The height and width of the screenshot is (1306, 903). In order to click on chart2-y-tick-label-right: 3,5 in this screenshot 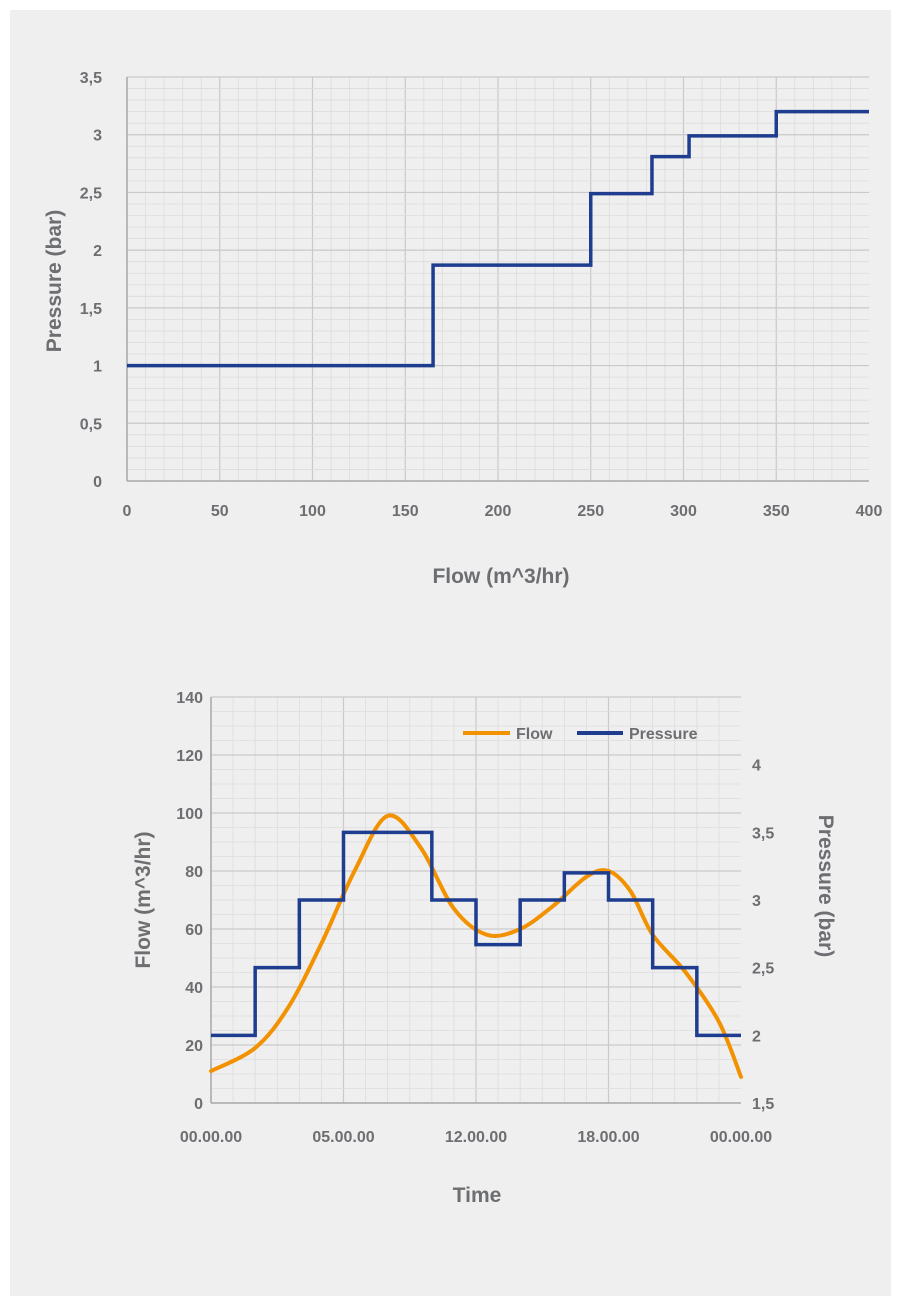, I will do `click(763, 833)`.